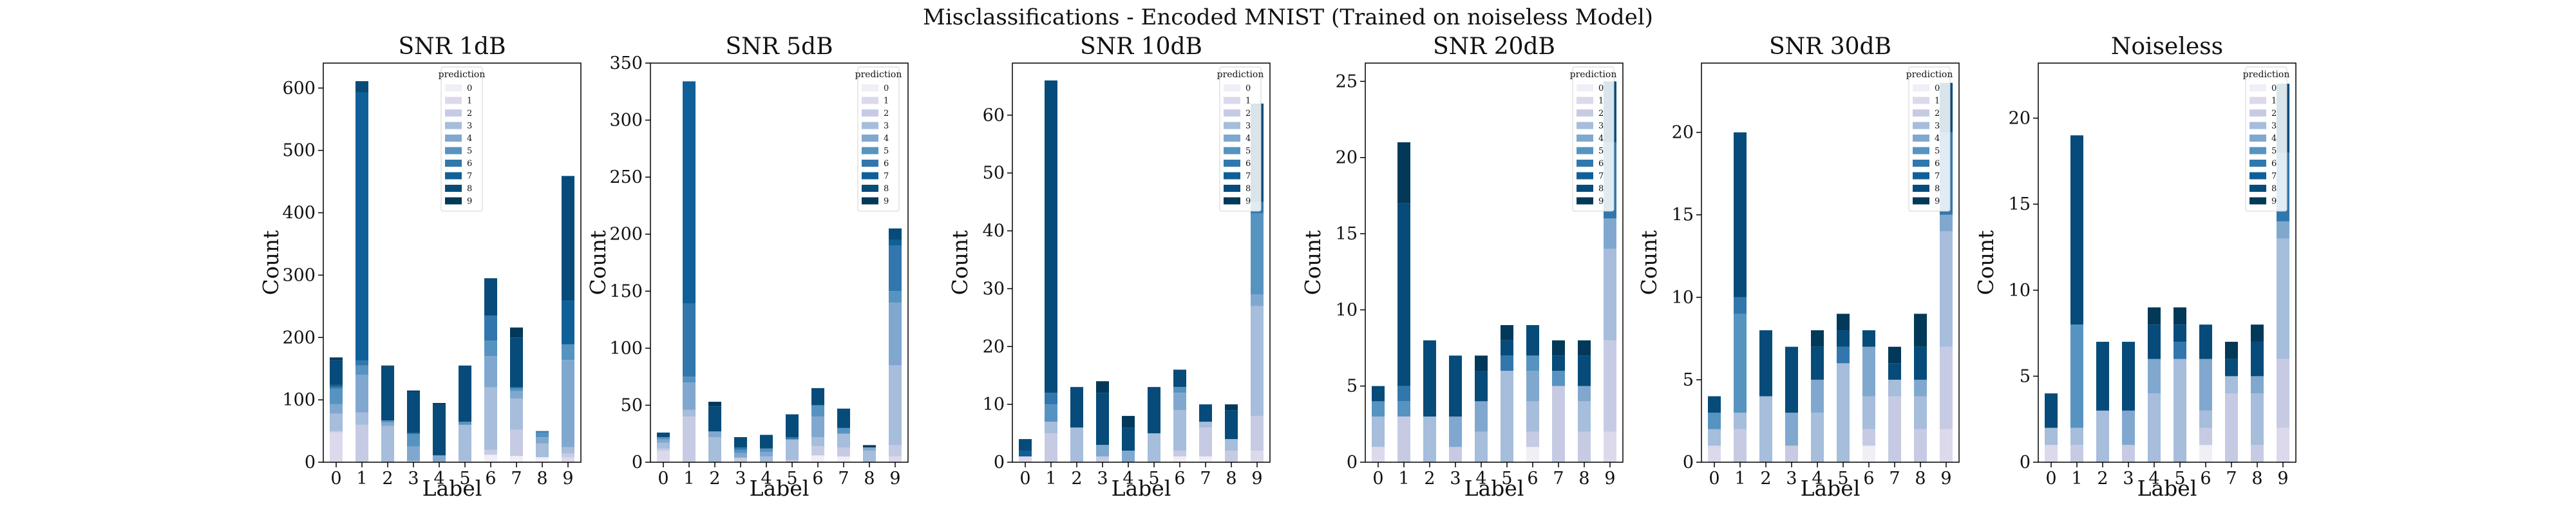 The image size is (2576, 515). Describe the element at coordinates (1830, 47) in the screenshot. I see `panel-title: SNR 30dB` at that location.